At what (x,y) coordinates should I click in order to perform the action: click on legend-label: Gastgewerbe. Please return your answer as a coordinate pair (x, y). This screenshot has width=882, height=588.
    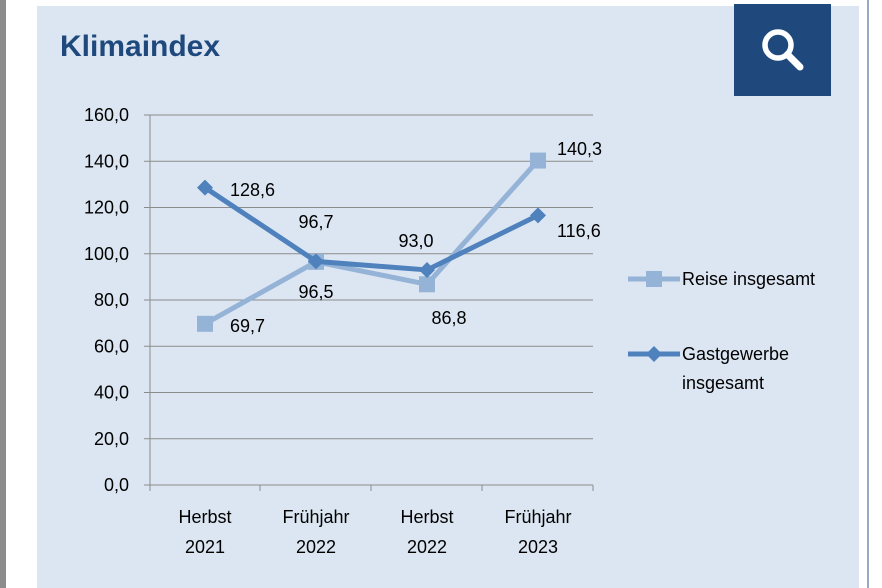
    Looking at the image, I should click on (735, 354).